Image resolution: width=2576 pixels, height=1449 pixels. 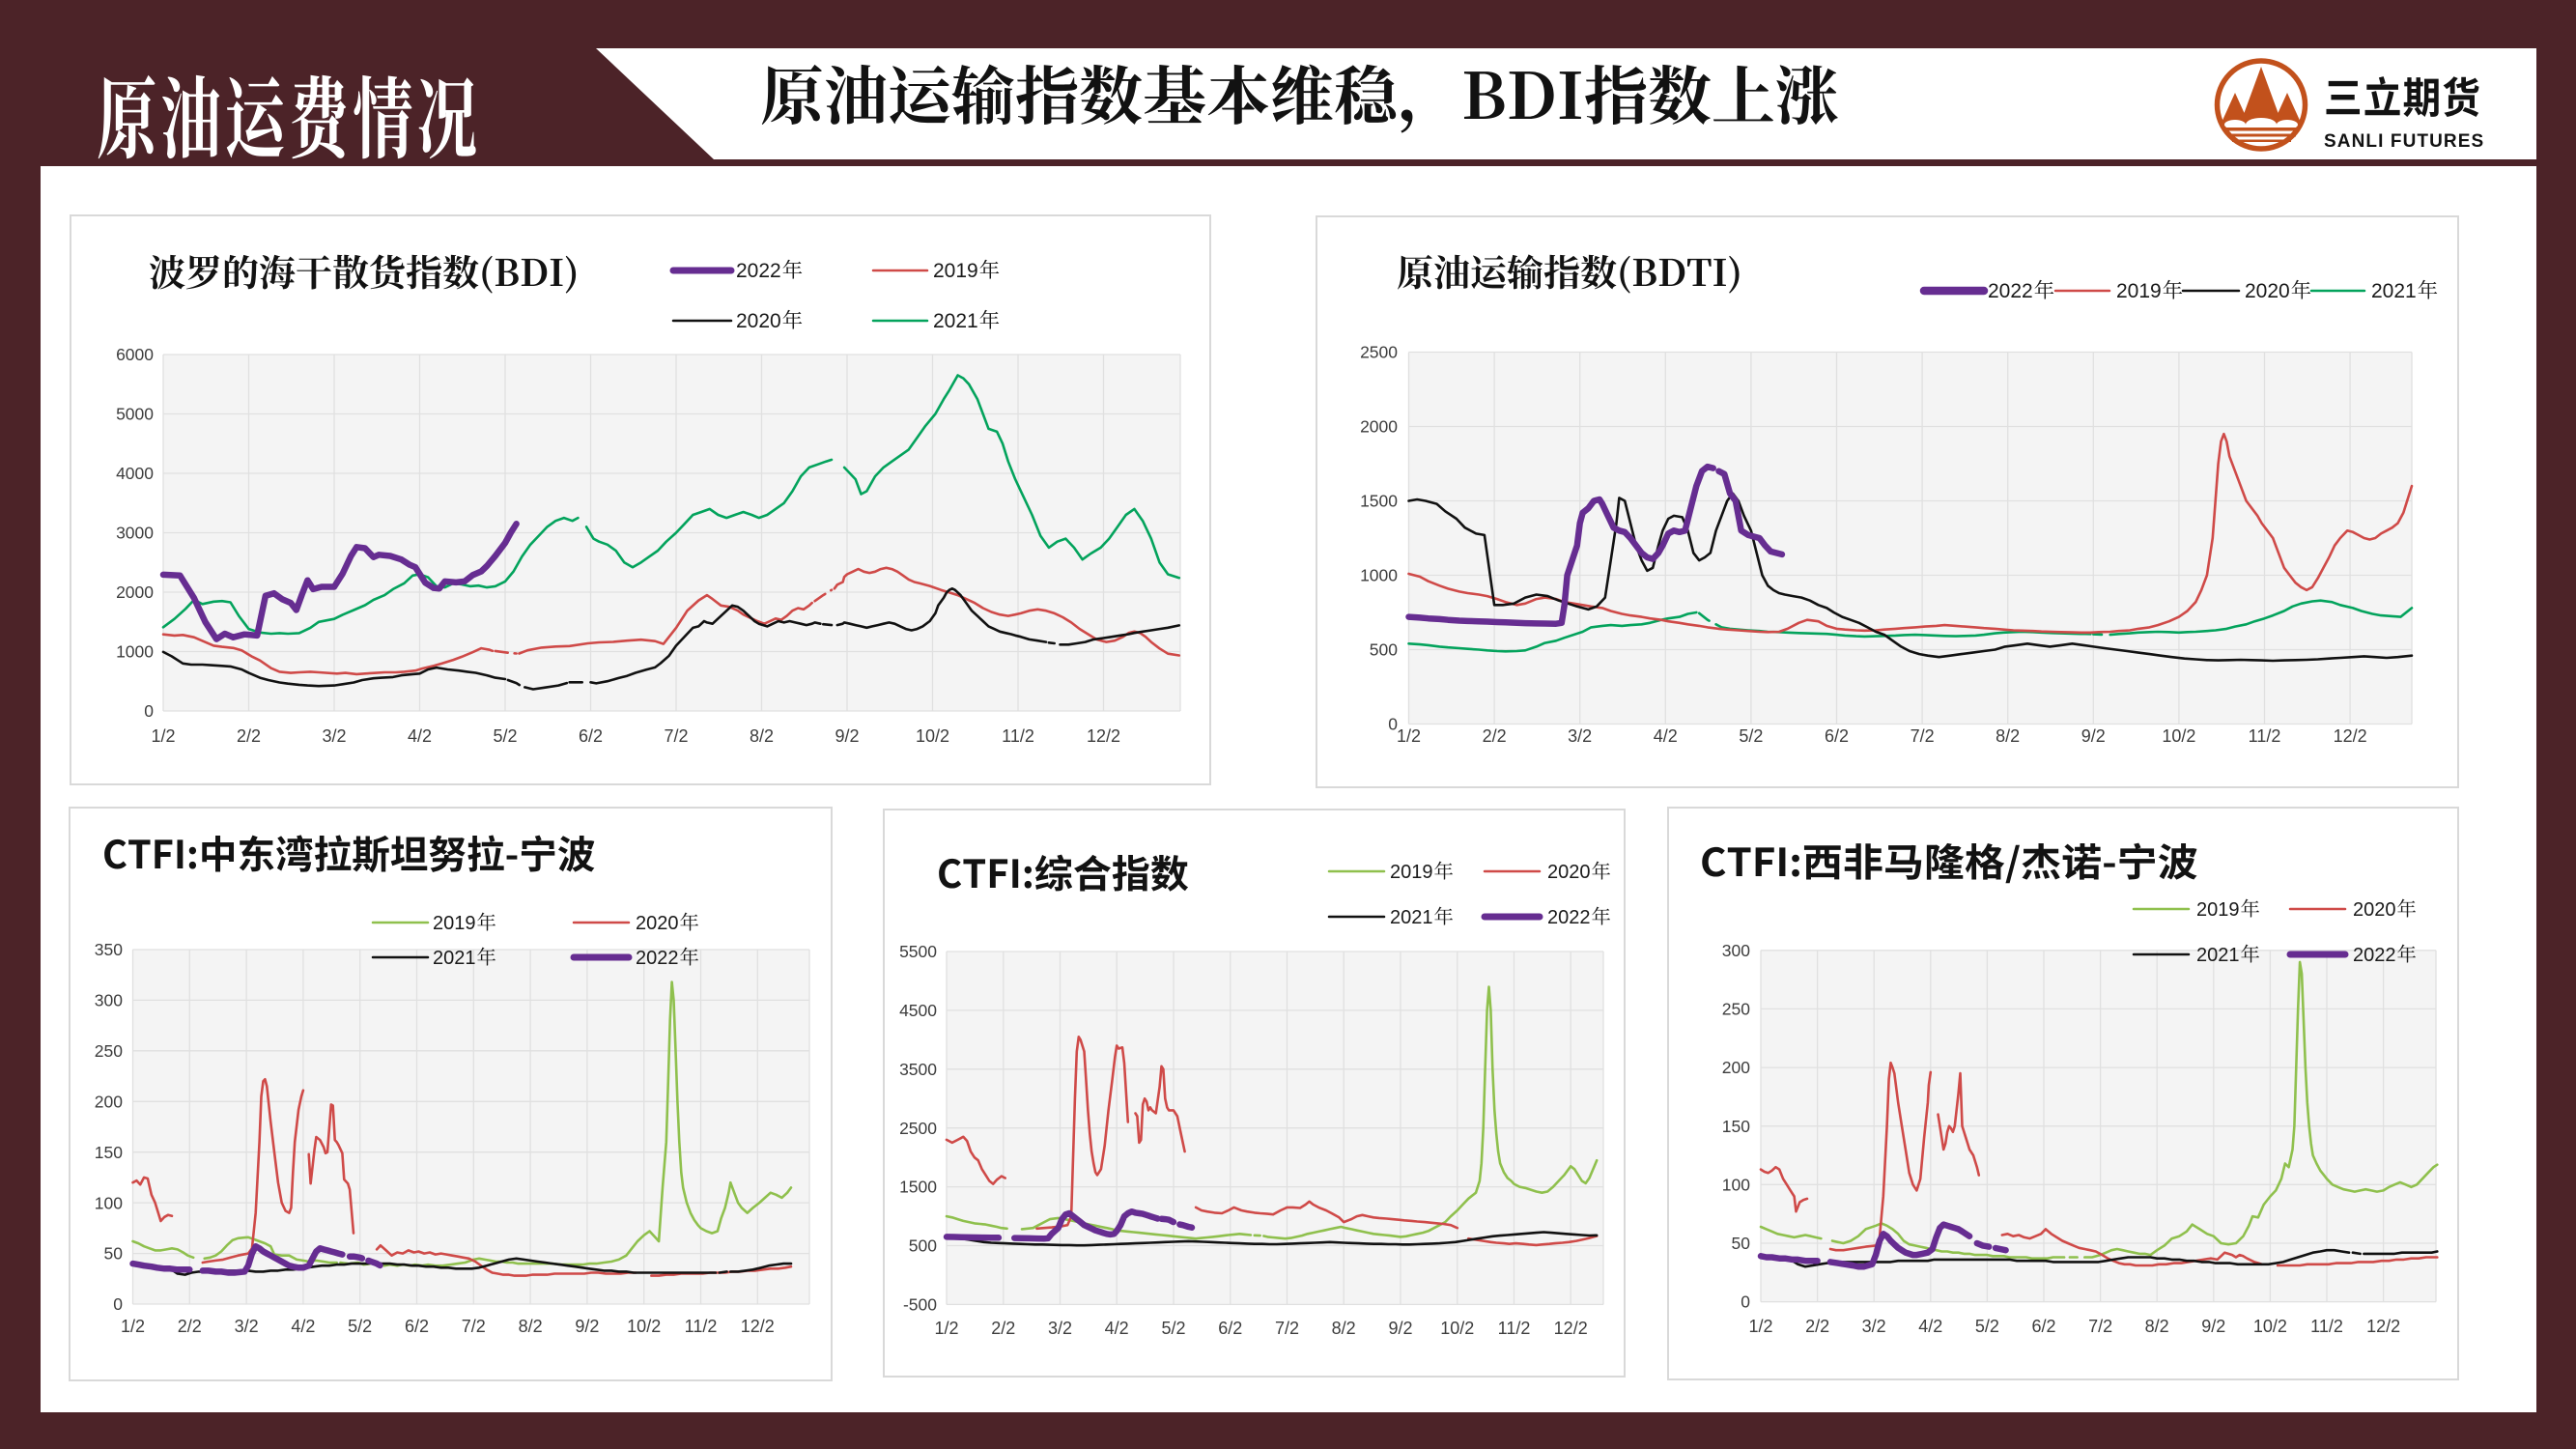 What do you see at coordinates (109, 949) in the screenshot?
I see `svg-text: 350` at bounding box center [109, 949].